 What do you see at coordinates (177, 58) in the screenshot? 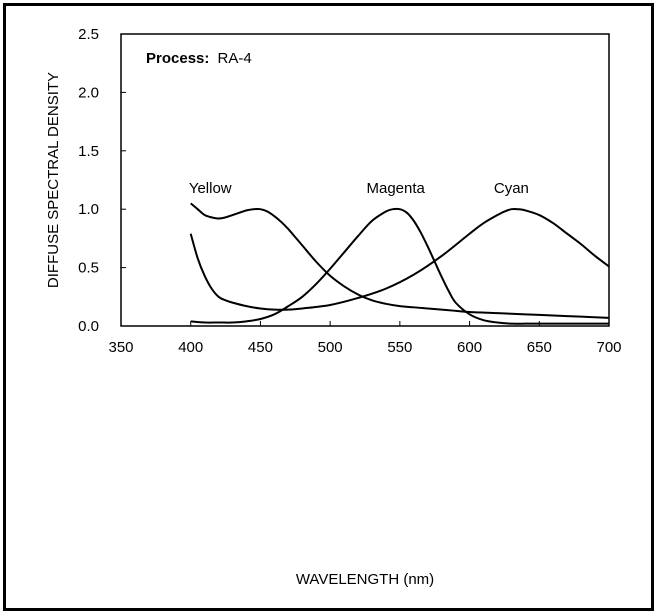
I see `process-label: Process:` at bounding box center [177, 58].